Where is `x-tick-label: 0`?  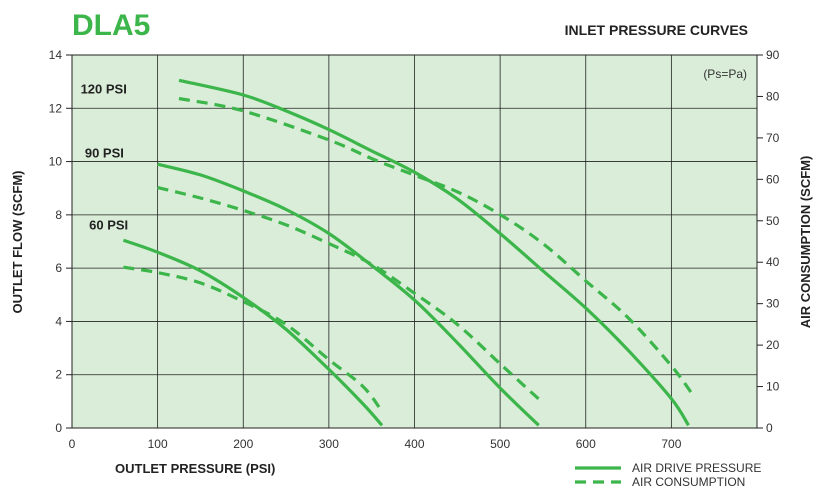 x-tick-label: 0 is located at coordinates (72, 444).